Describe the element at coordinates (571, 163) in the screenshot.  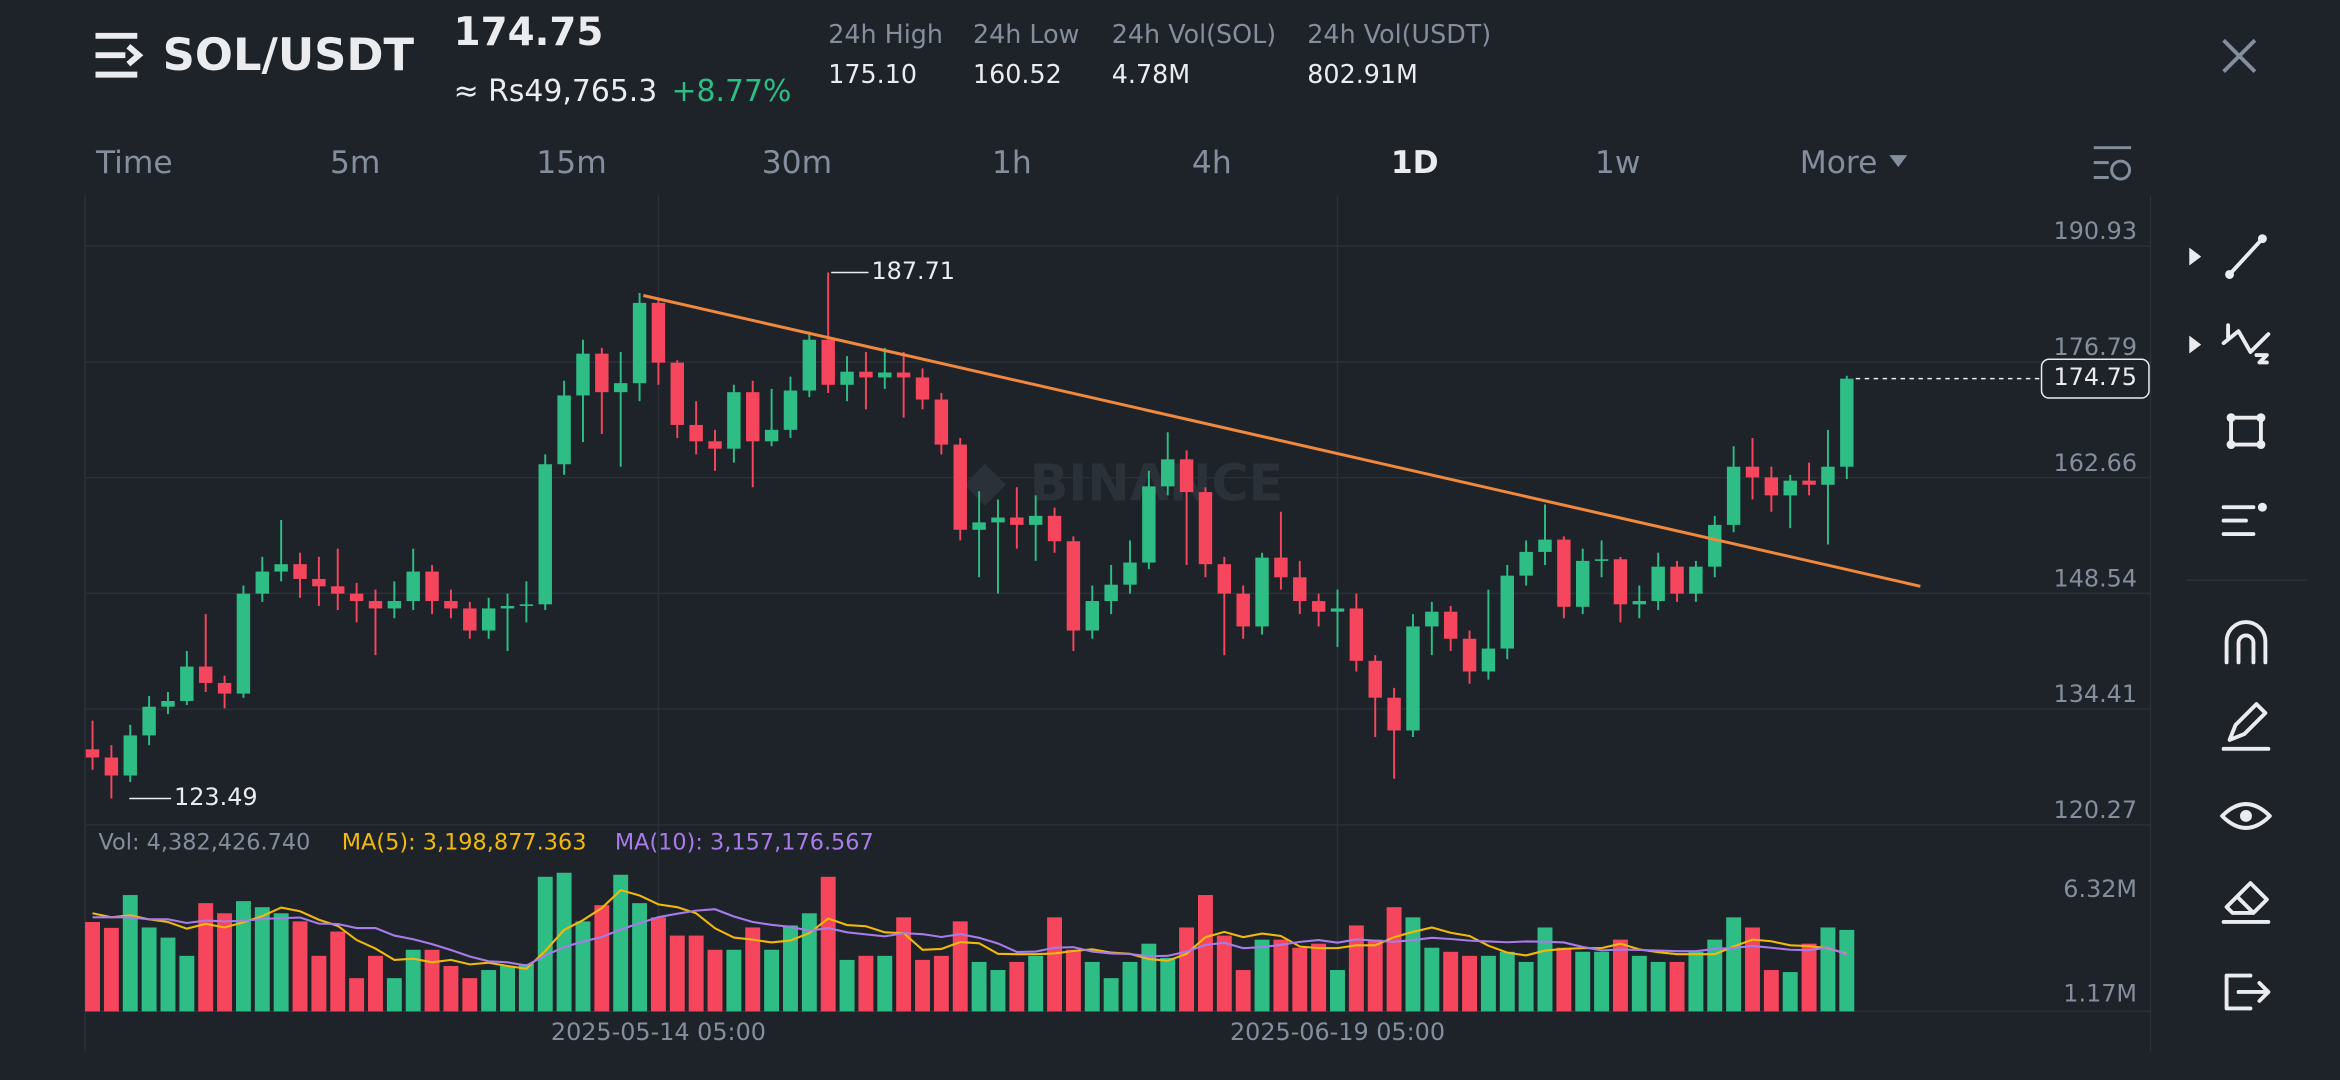
I see `interval-tab: 15m` at that location.